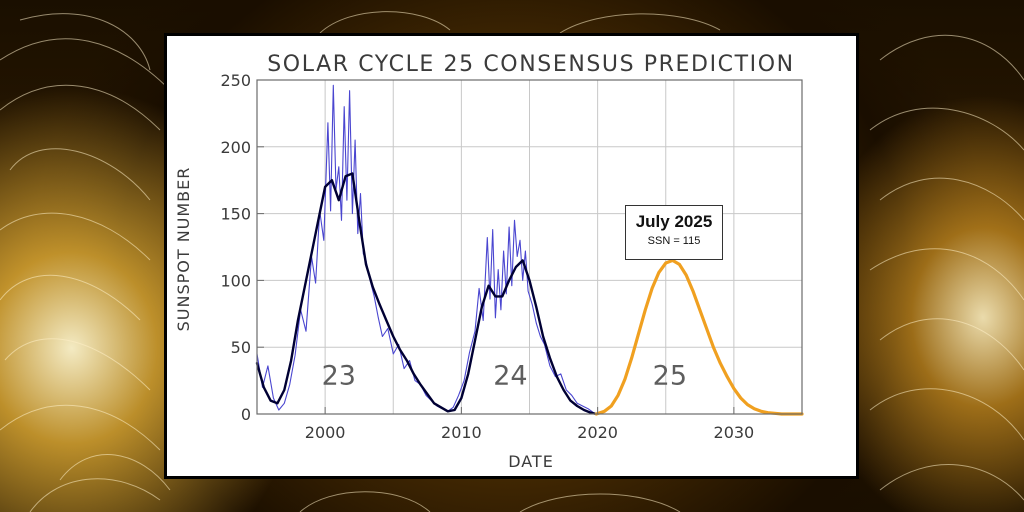 The width and height of the screenshot is (1024, 512). Describe the element at coordinates (235, 280) in the screenshot. I see `y-tick-label: 100` at that location.